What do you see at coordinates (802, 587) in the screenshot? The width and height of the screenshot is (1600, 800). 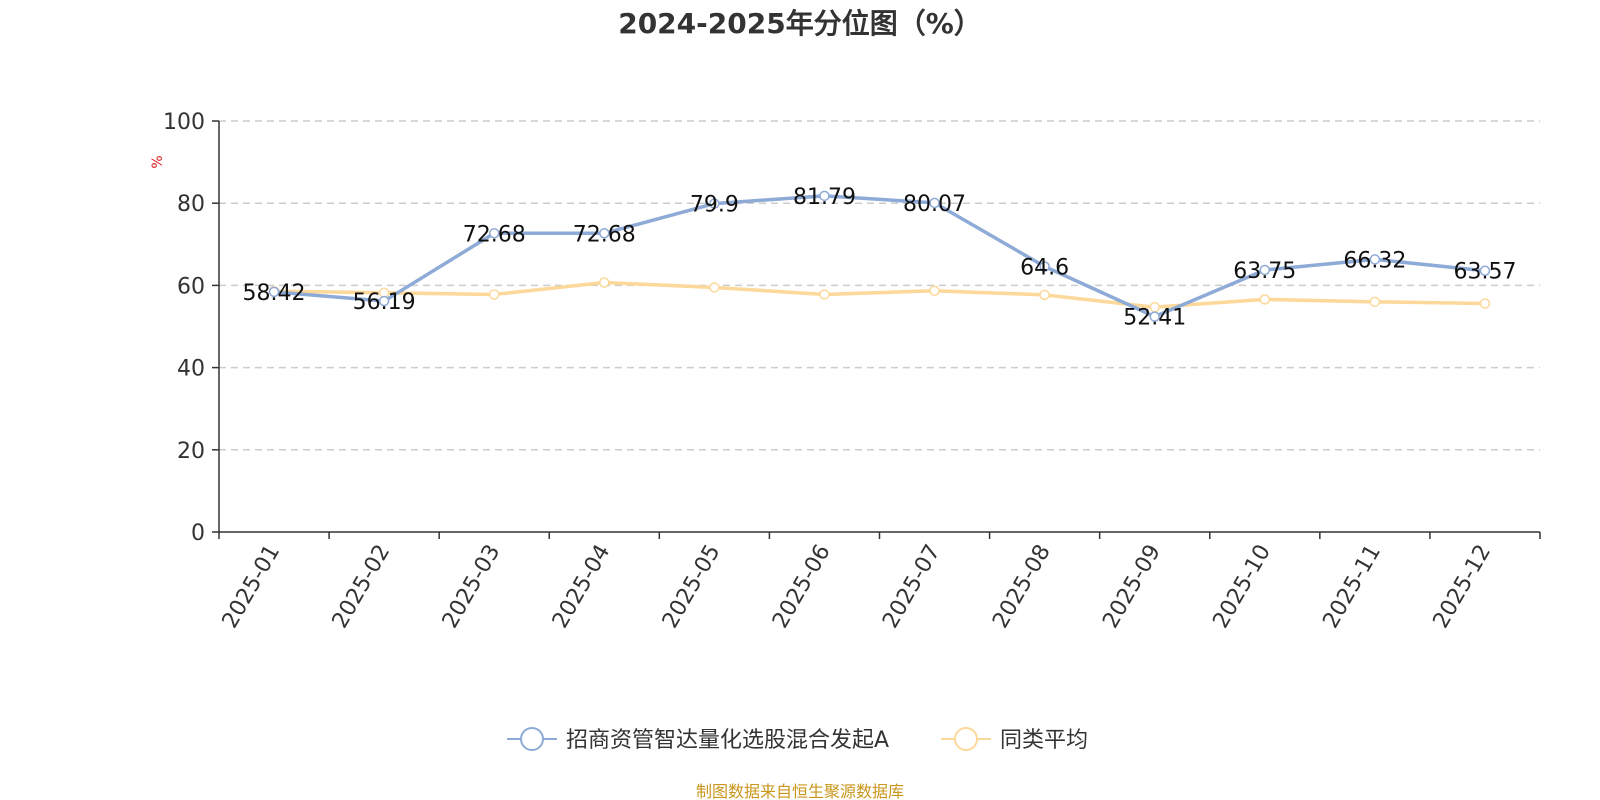 I see `x-tick-label-2025-06: 2025-06` at bounding box center [802, 587].